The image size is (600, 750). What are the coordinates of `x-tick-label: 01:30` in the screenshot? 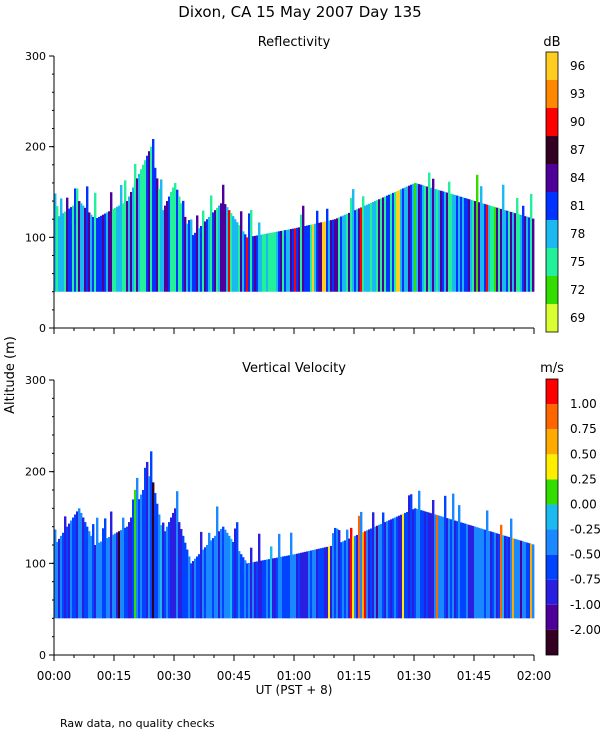 It's located at (414, 676).